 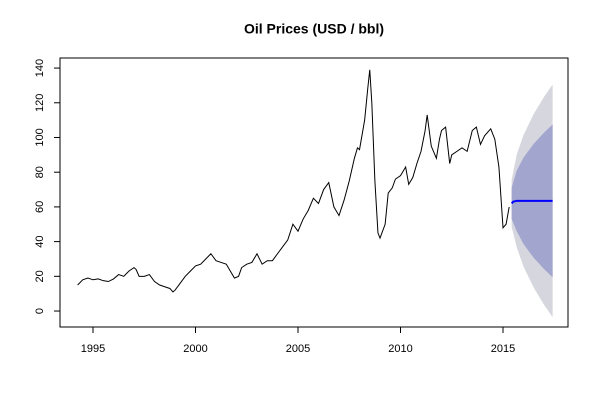 What do you see at coordinates (93, 349) in the screenshot?
I see `x-tick-label: 1995` at bounding box center [93, 349].